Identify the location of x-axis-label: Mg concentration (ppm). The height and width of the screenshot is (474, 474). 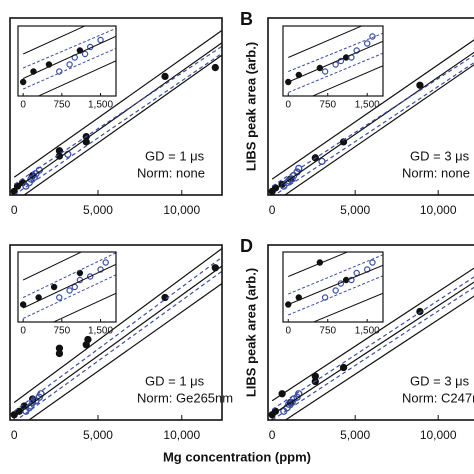
(237, 456).